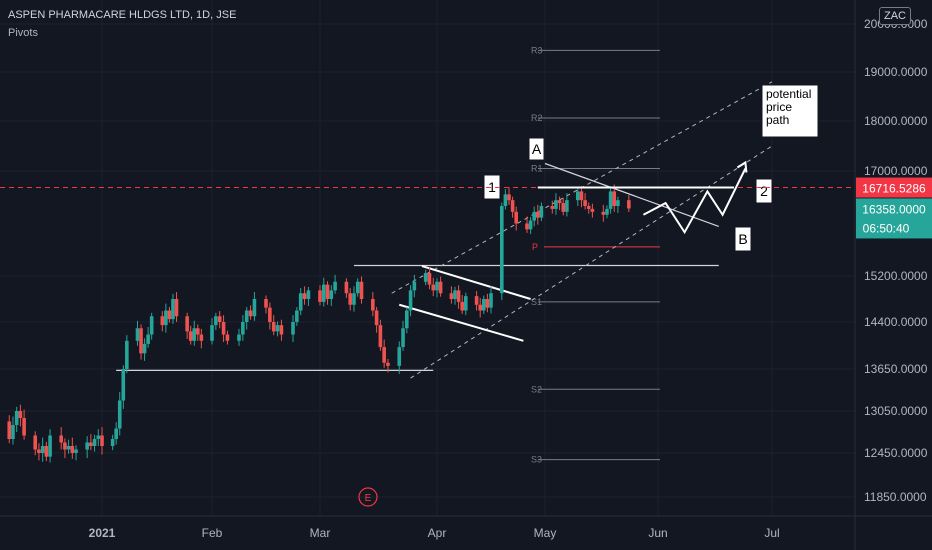 The height and width of the screenshot is (550, 932). What do you see at coordinates (545, 533) in the screenshot?
I see `x-tick-label: May` at bounding box center [545, 533].